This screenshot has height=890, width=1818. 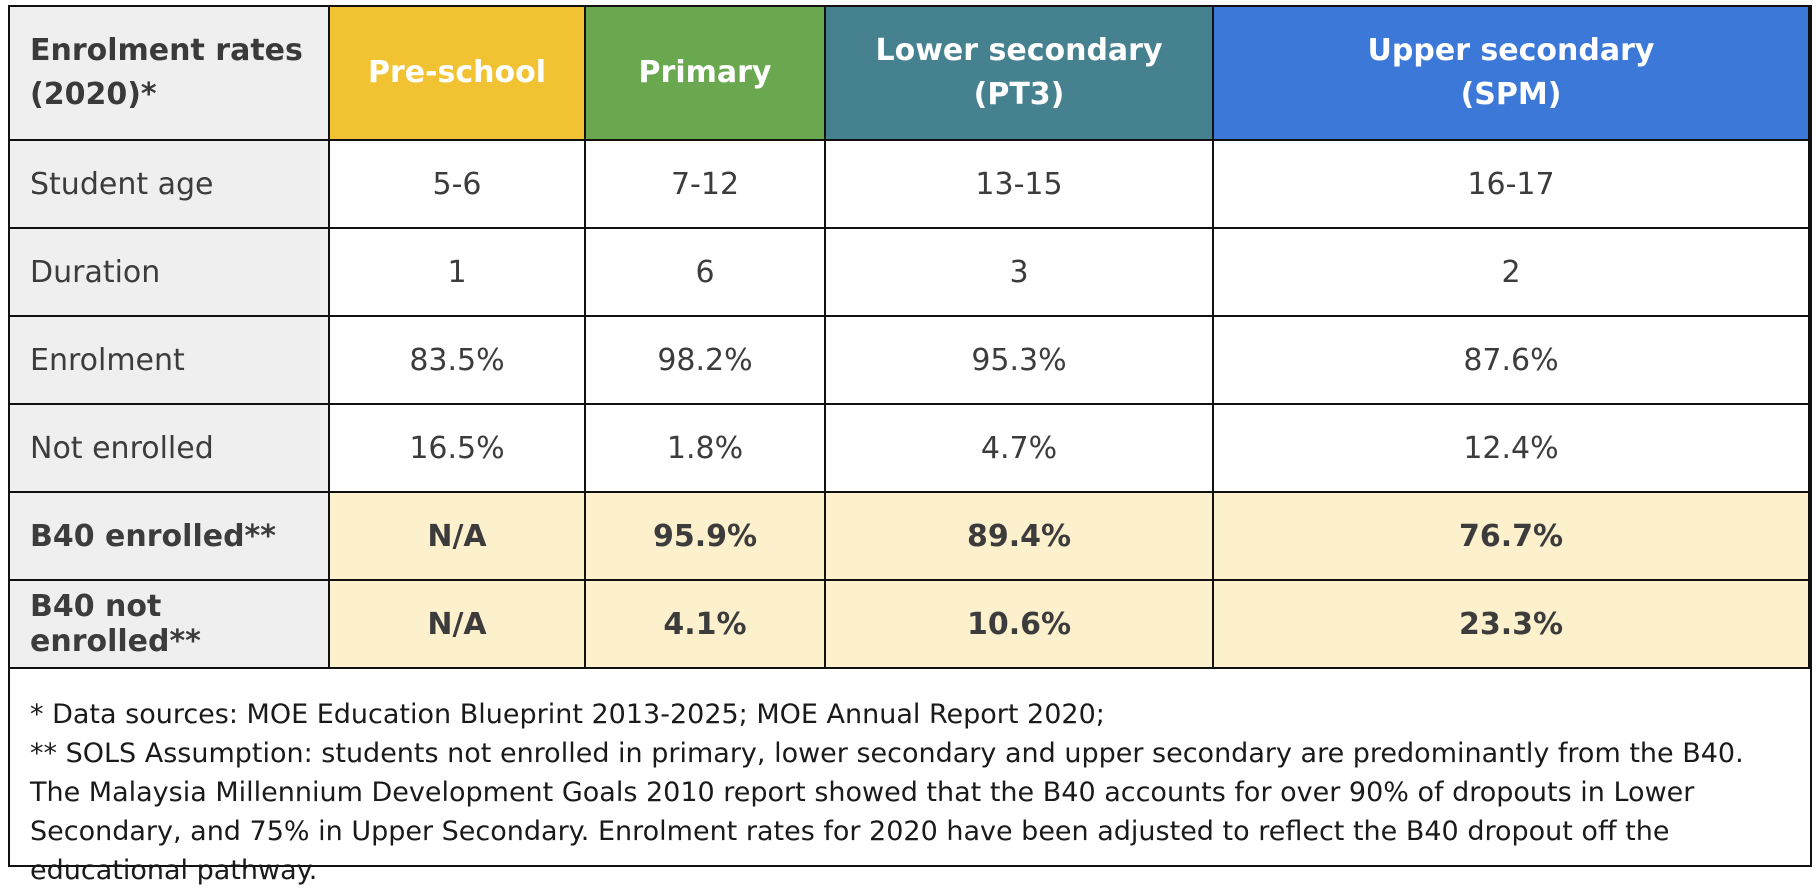 What do you see at coordinates (169, 360) in the screenshot?
I see `row-label: Enrolment` at bounding box center [169, 360].